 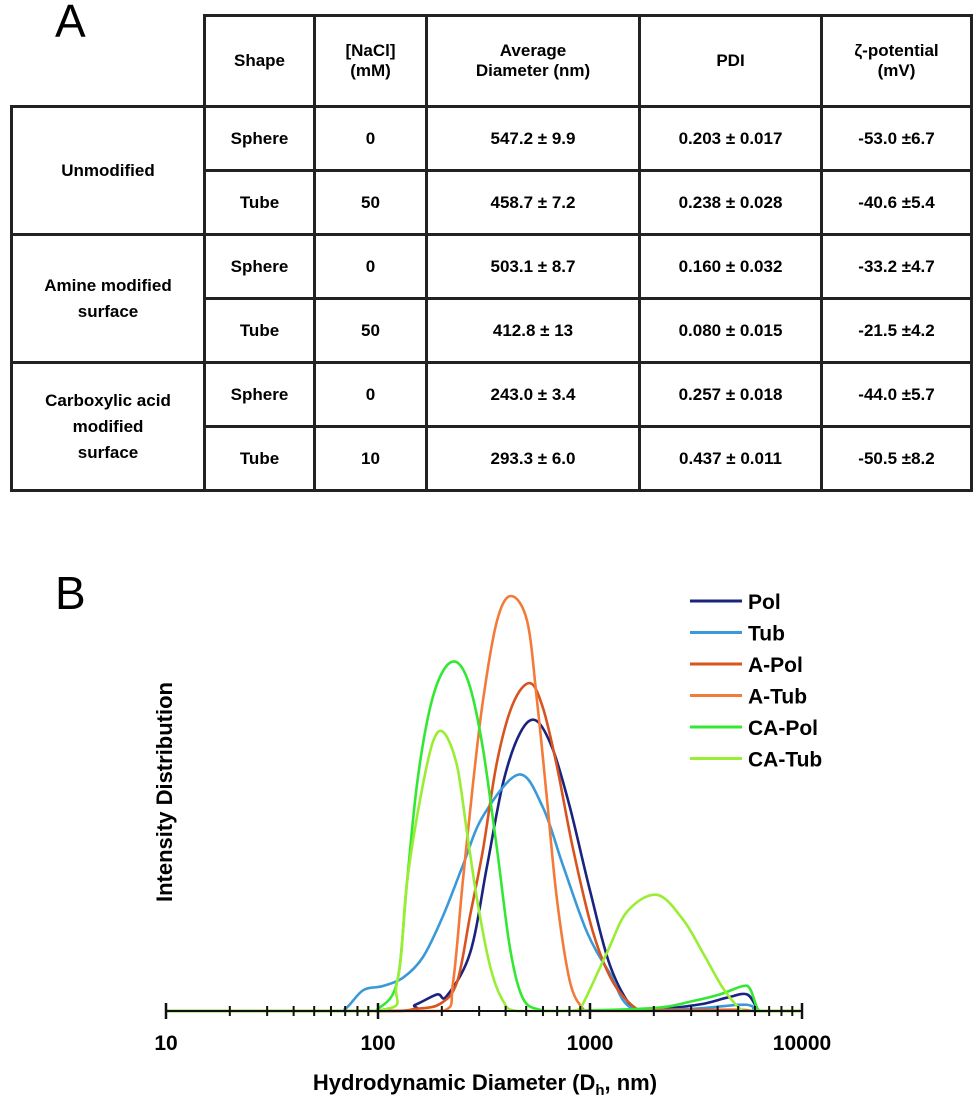 What do you see at coordinates (533, 330) in the screenshot?
I see `cell-diameter: 412.8 ± 13` at bounding box center [533, 330].